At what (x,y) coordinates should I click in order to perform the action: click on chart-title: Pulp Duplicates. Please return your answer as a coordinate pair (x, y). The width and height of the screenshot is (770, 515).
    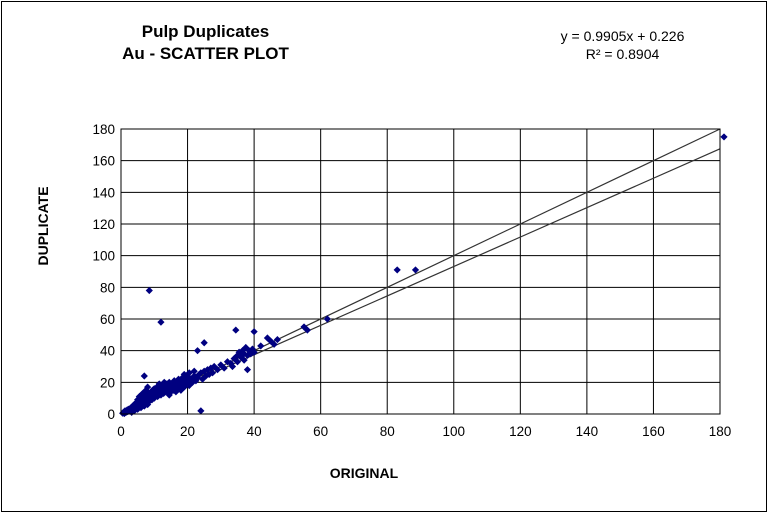
    Looking at the image, I should click on (205, 31).